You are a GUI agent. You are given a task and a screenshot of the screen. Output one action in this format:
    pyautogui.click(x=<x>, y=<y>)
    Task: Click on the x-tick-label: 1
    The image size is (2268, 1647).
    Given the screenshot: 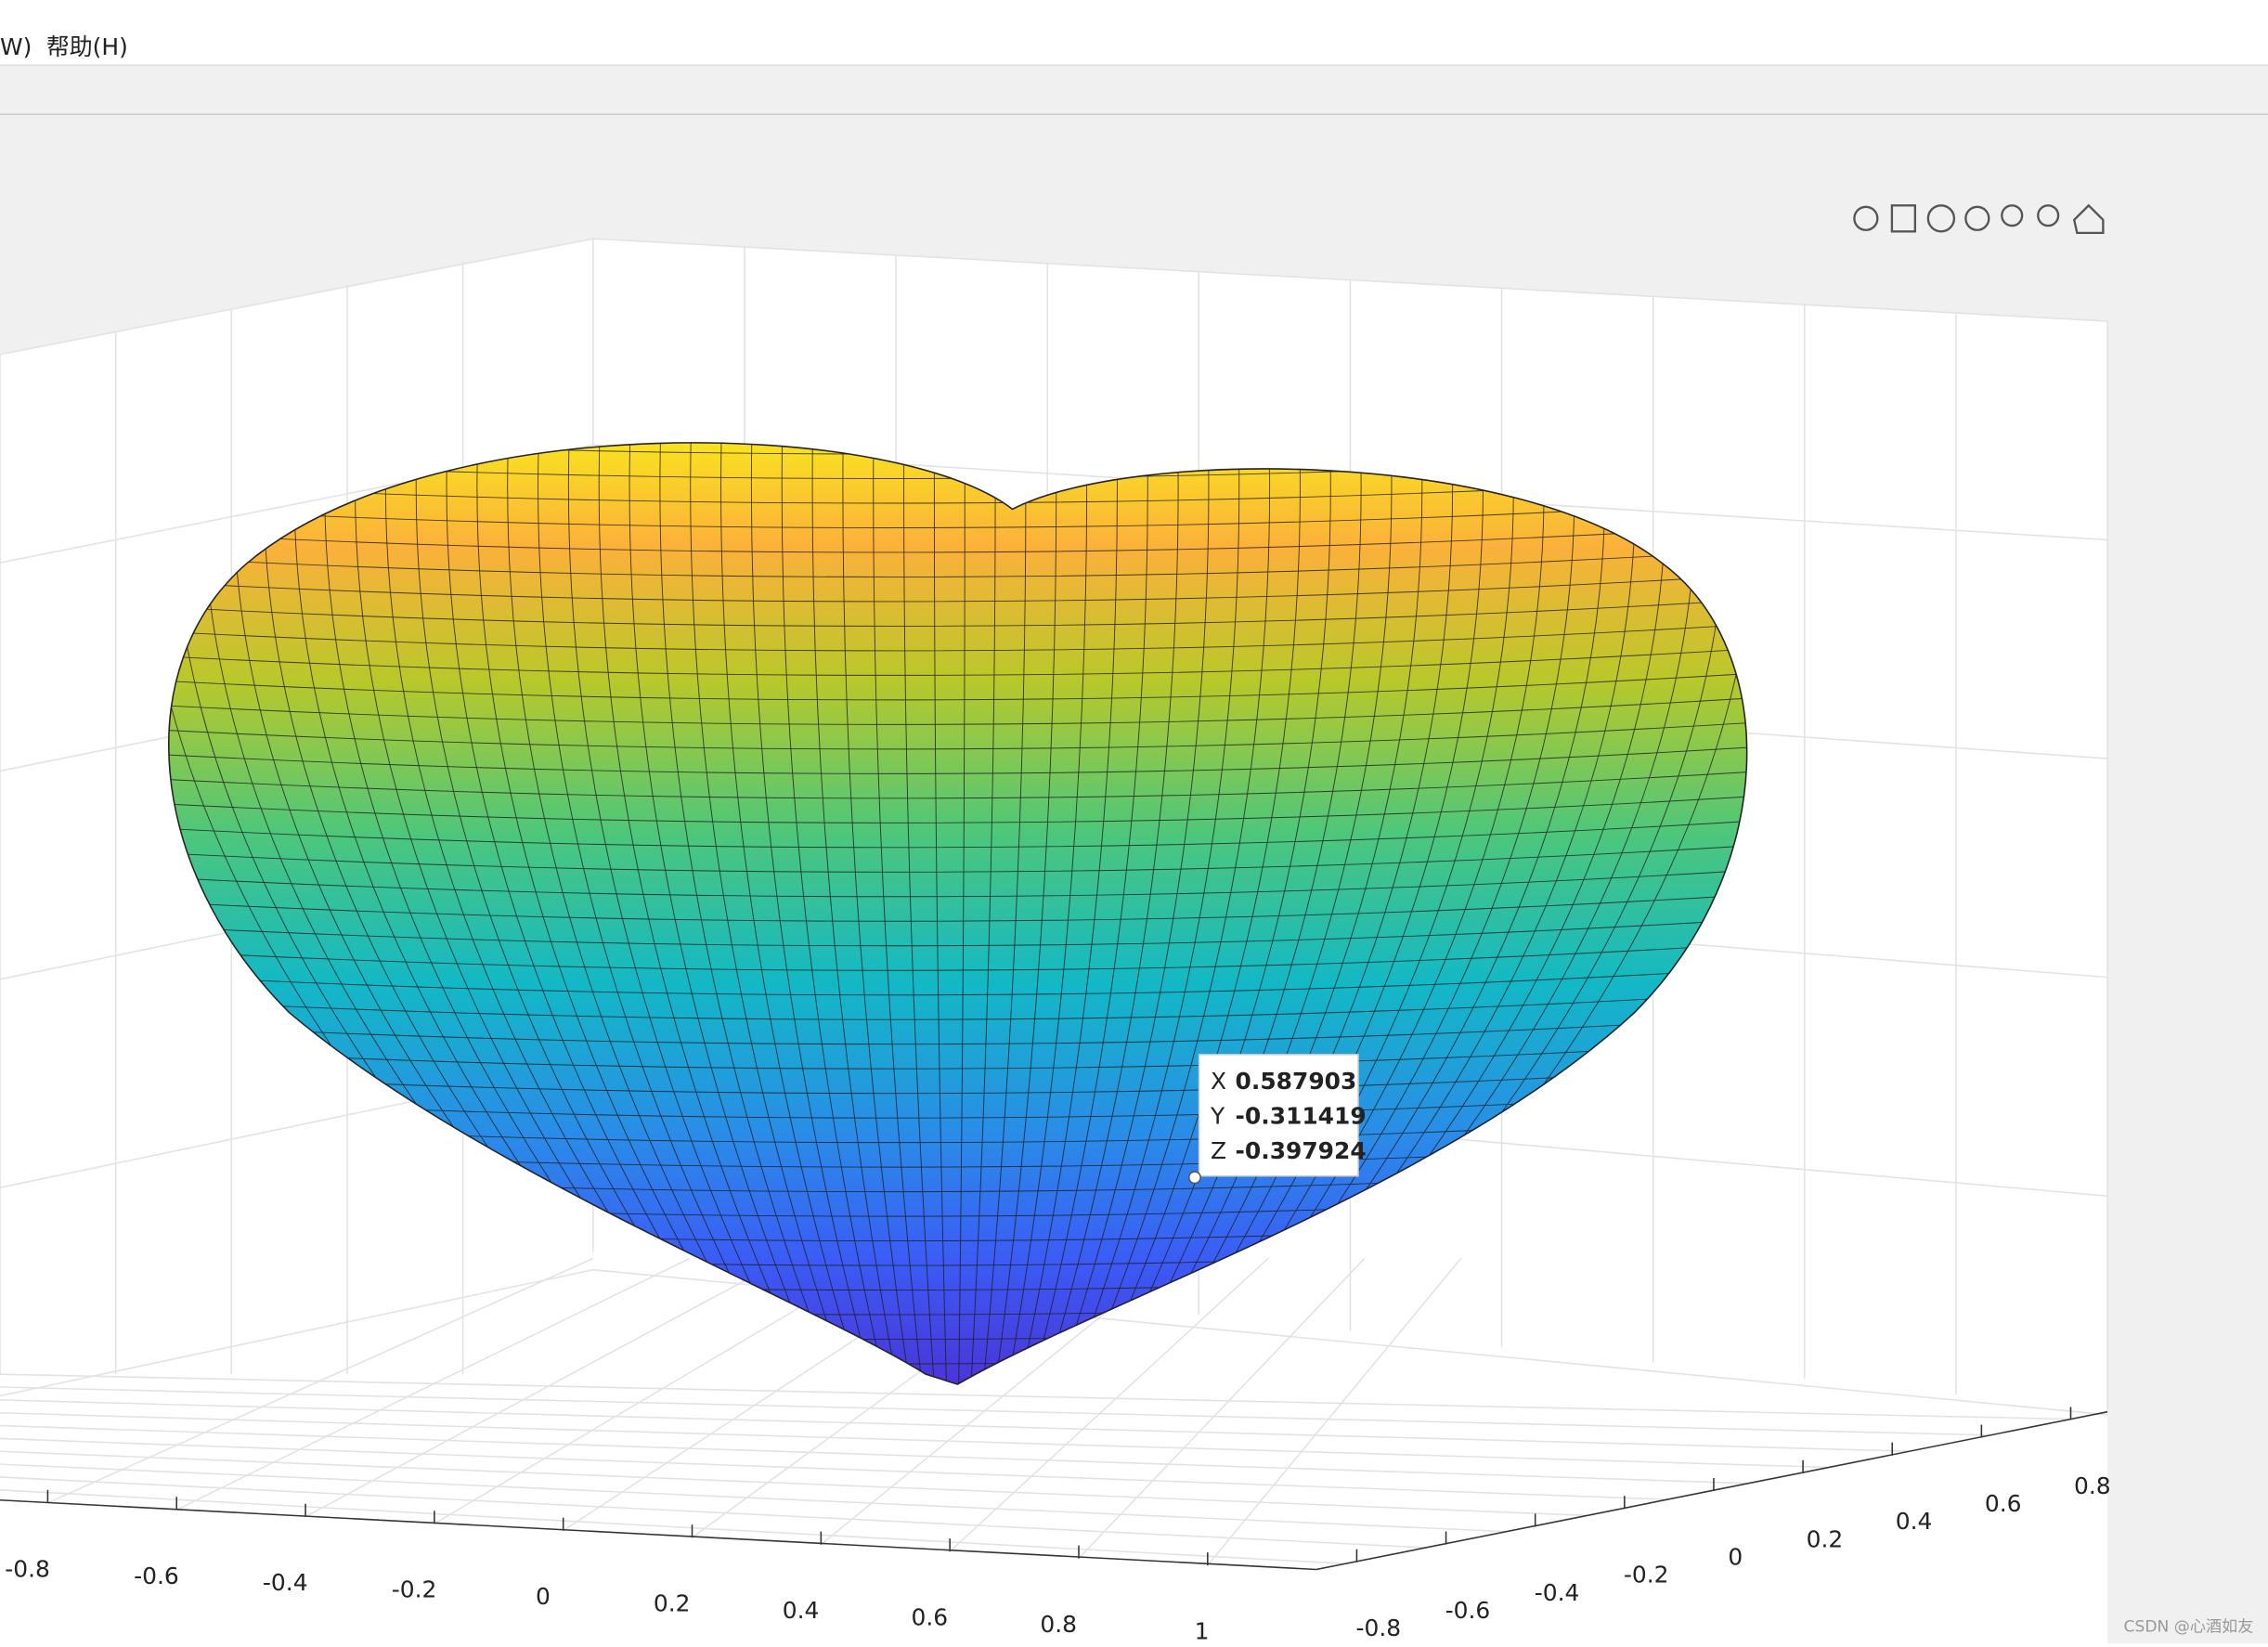 What is the action you would take?
    pyautogui.click(x=1202, y=1630)
    